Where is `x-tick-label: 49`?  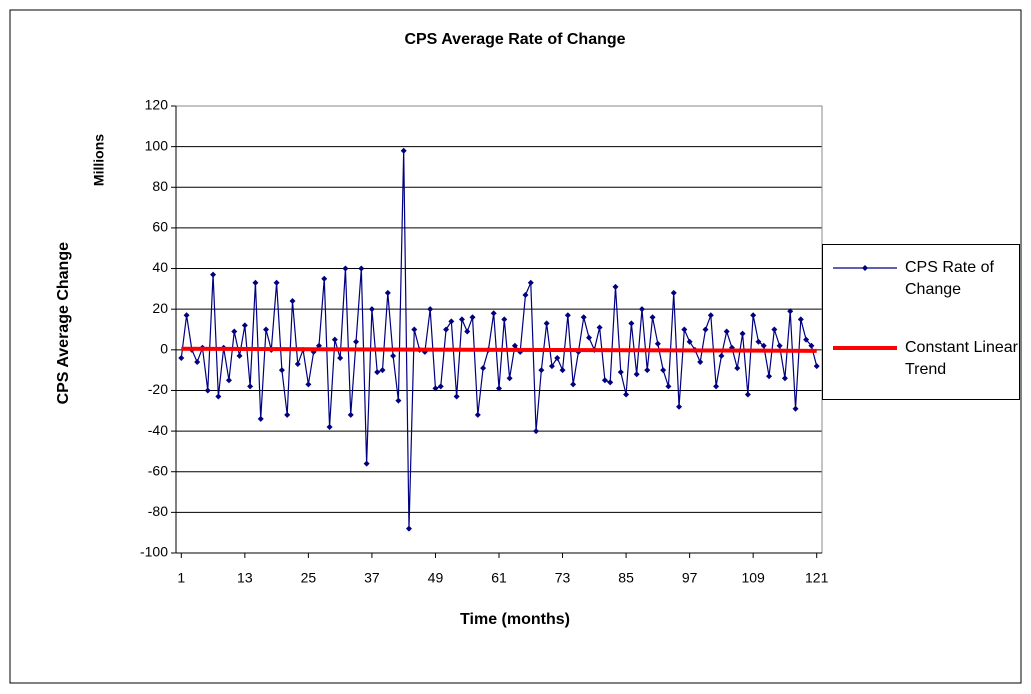
x-tick-label: 49 is located at coordinates (436, 578).